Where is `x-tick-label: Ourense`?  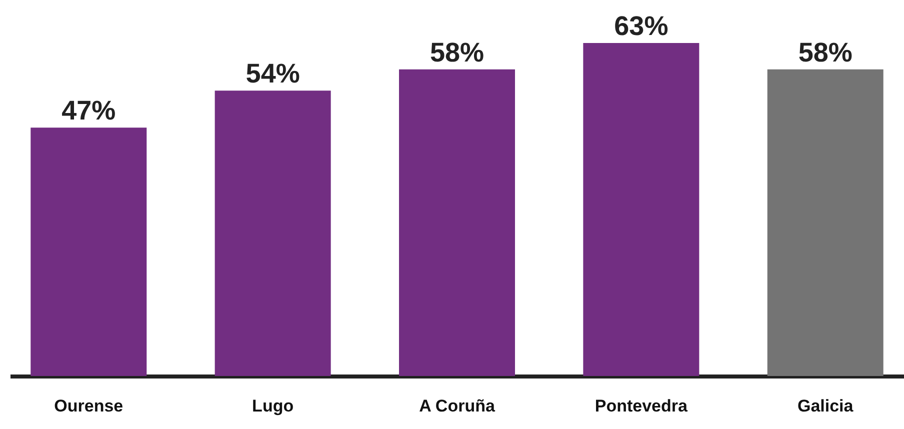
x-tick-label: Ourense is located at coordinates (89, 406).